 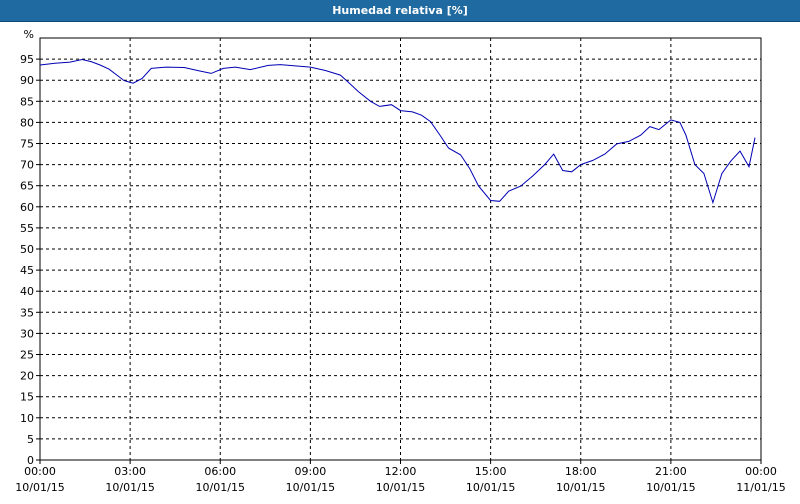 What do you see at coordinates (27, 333) in the screenshot?
I see `y-tick-label: 30` at bounding box center [27, 333].